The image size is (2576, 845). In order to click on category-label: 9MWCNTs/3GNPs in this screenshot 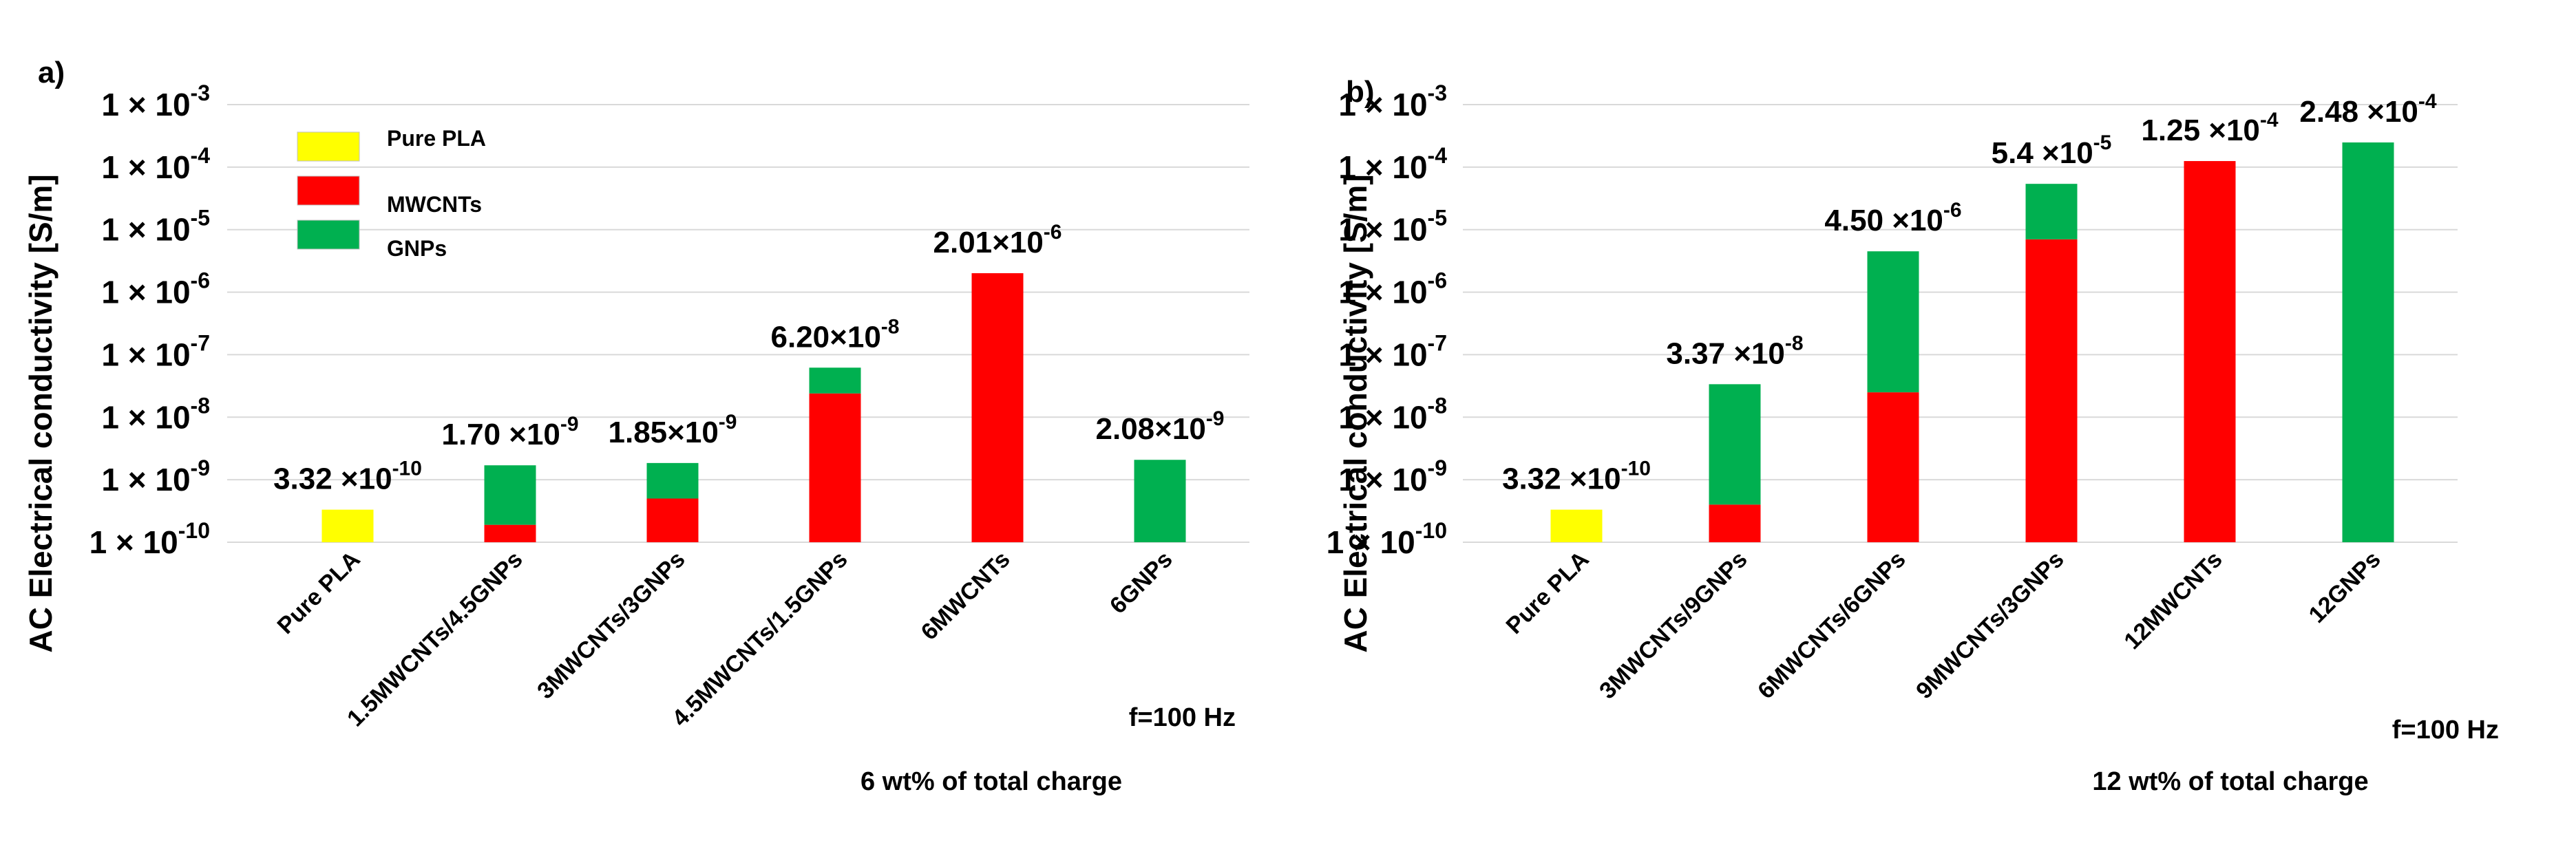, I will do `click(1990, 625)`.